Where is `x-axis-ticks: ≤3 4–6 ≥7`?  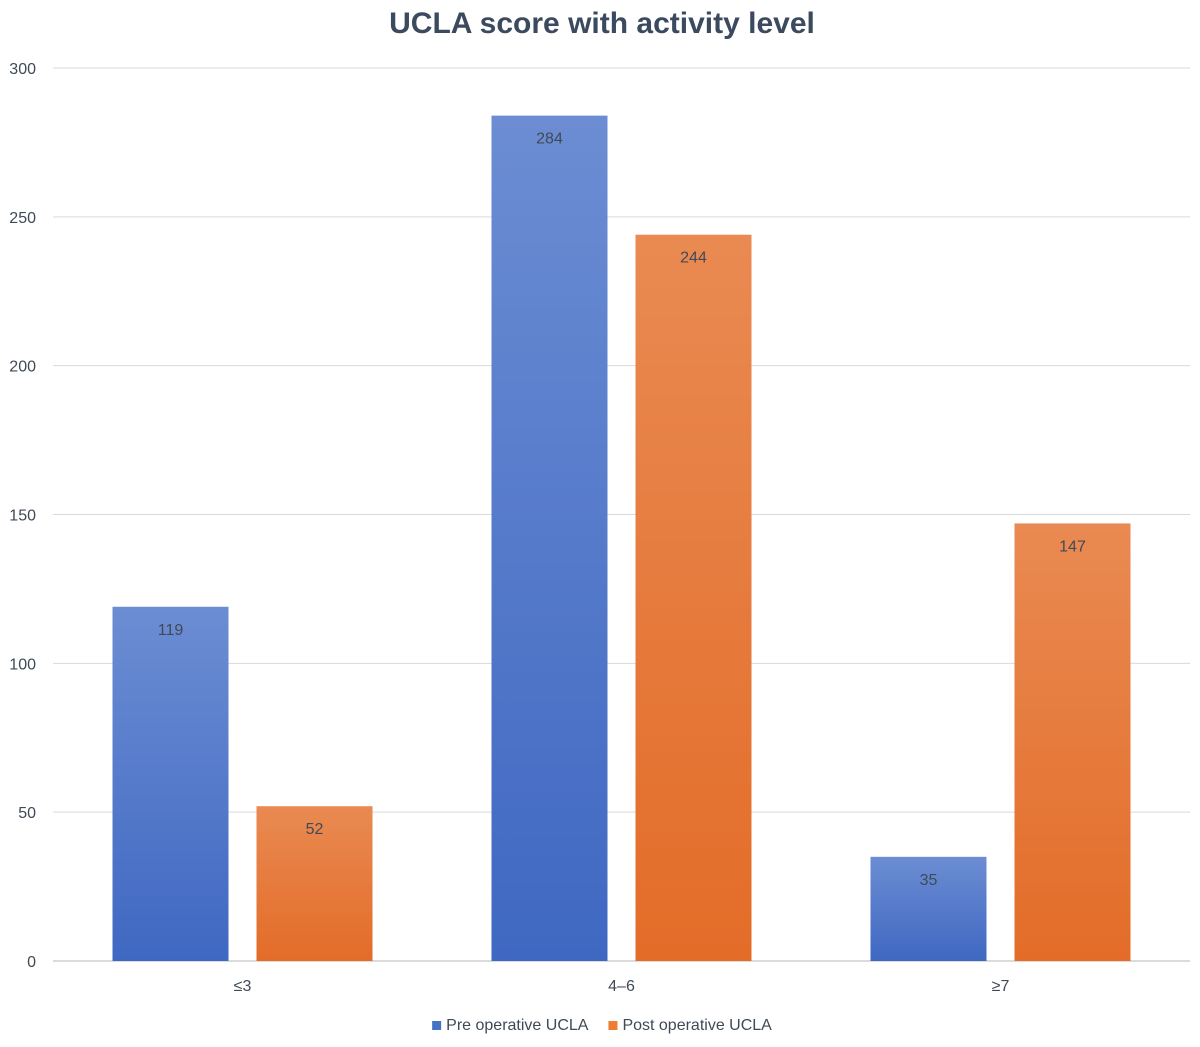 x-axis-ticks: ≤3 4–6 ≥7 is located at coordinates (622, 986).